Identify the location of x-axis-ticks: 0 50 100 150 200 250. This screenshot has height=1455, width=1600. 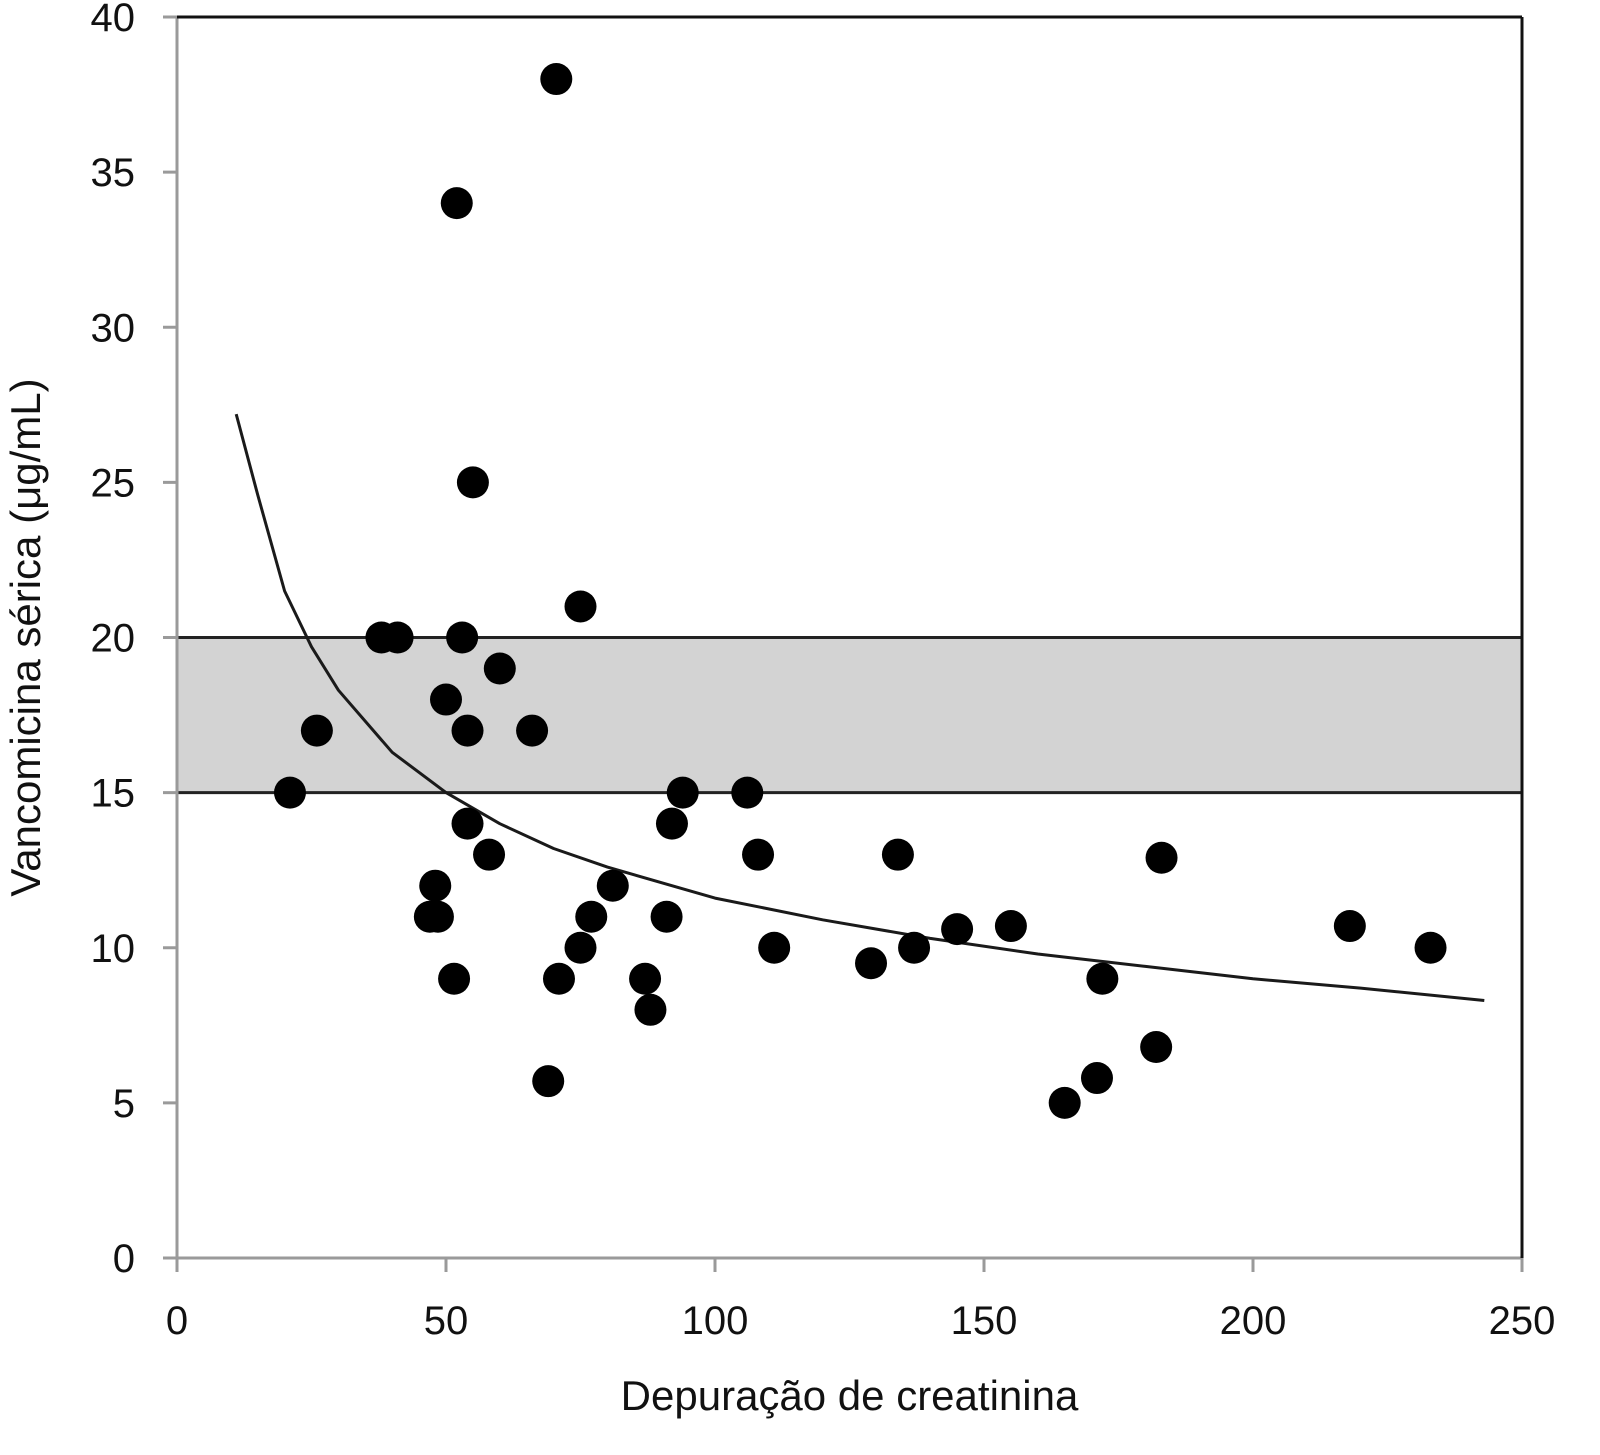
(861, 1300).